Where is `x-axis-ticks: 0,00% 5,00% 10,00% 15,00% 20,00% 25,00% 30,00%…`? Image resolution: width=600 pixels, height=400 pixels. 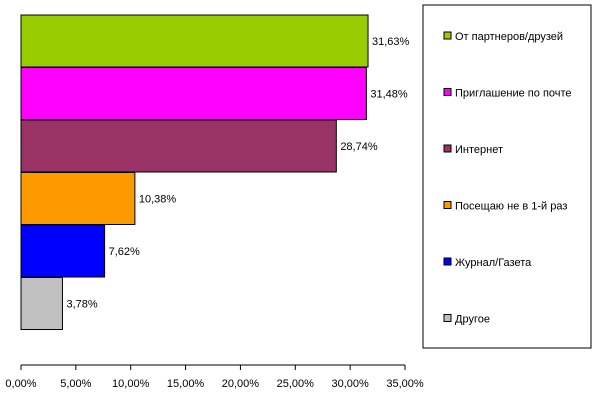 x-axis-ticks: 0,00% 5,00% 10,00% 15,00% 20,00% 25,00% 30,00%… is located at coordinates (214, 377).